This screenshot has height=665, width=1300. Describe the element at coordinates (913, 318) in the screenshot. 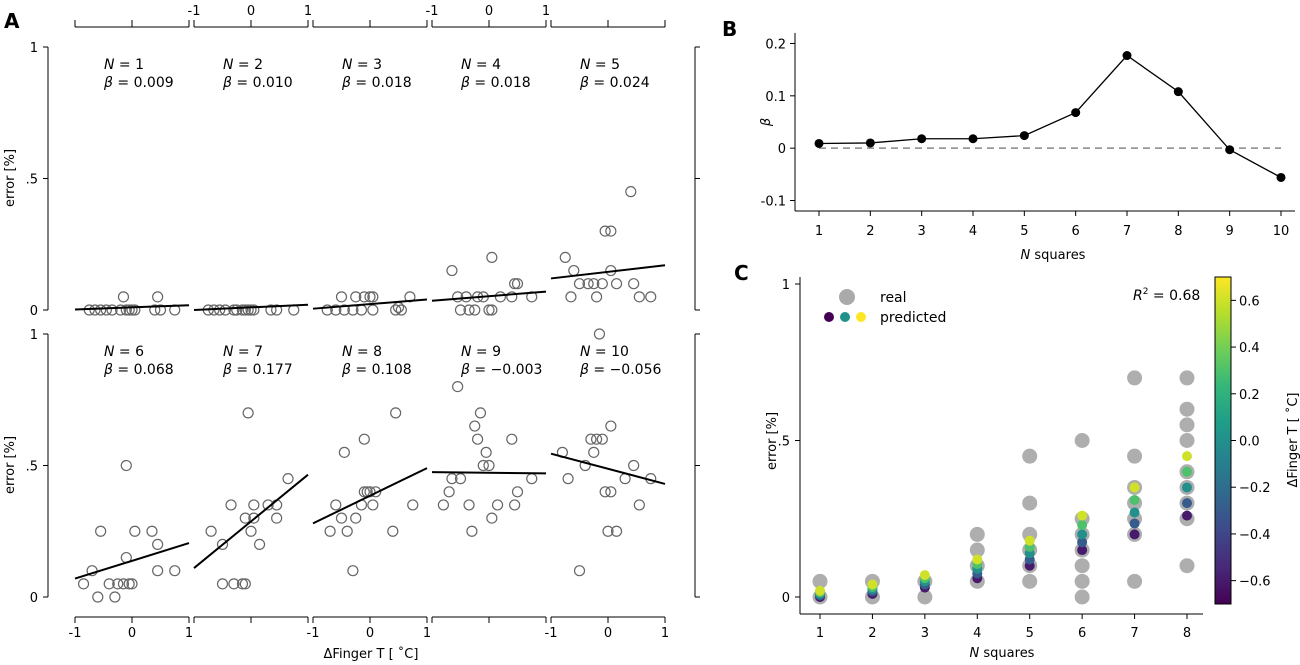

I see `legend-predicted-label: predicted` at that location.